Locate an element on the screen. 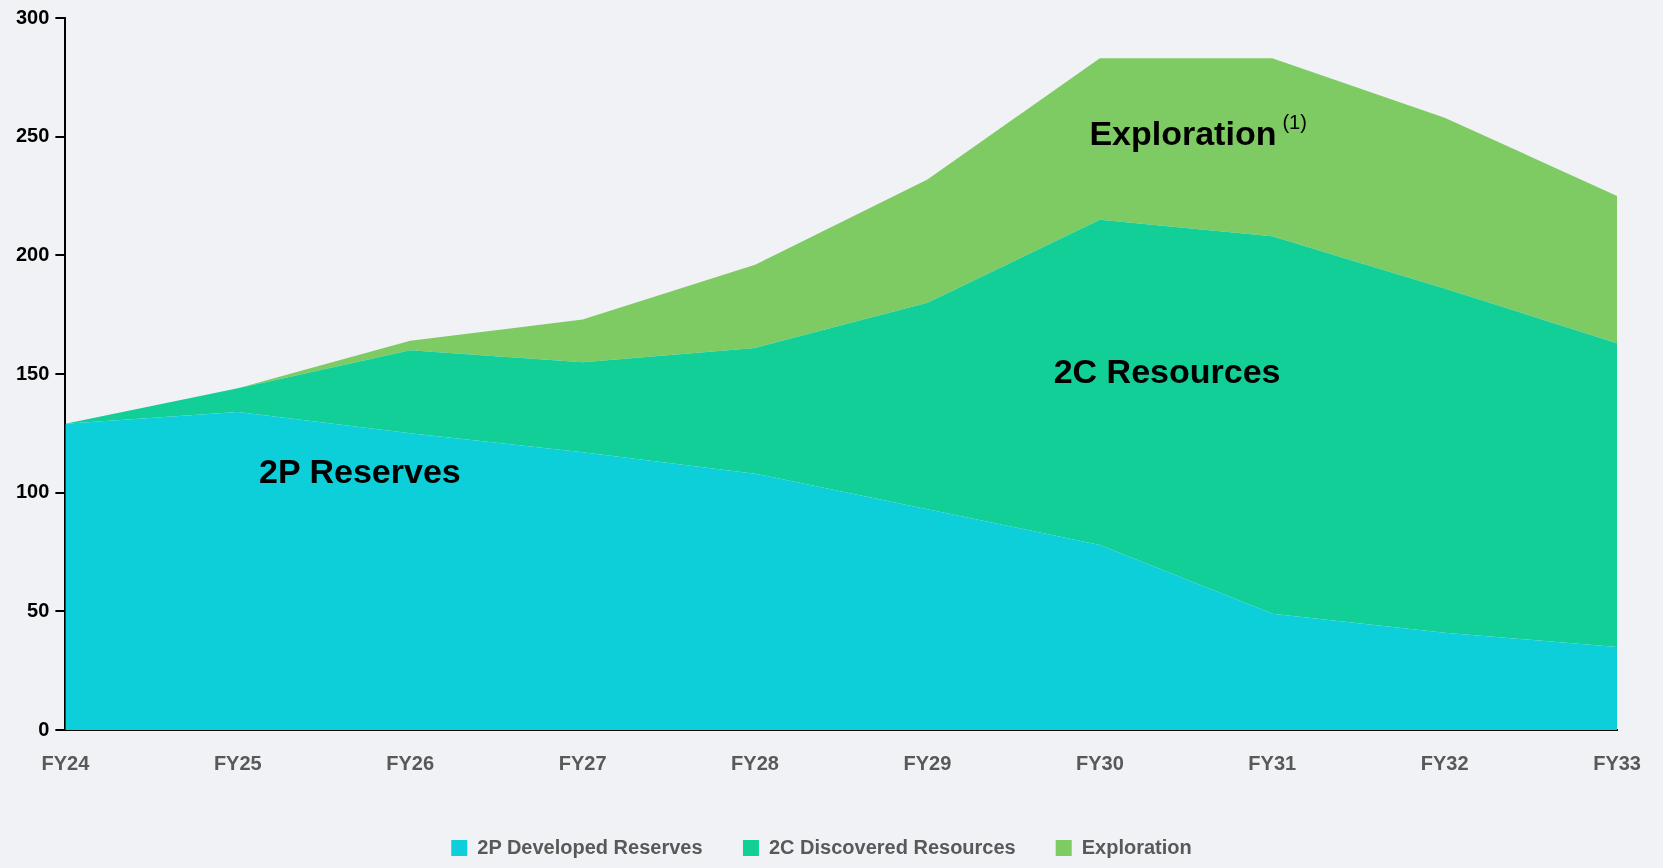  x-tick-label: FY30 is located at coordinates (1099, 762).